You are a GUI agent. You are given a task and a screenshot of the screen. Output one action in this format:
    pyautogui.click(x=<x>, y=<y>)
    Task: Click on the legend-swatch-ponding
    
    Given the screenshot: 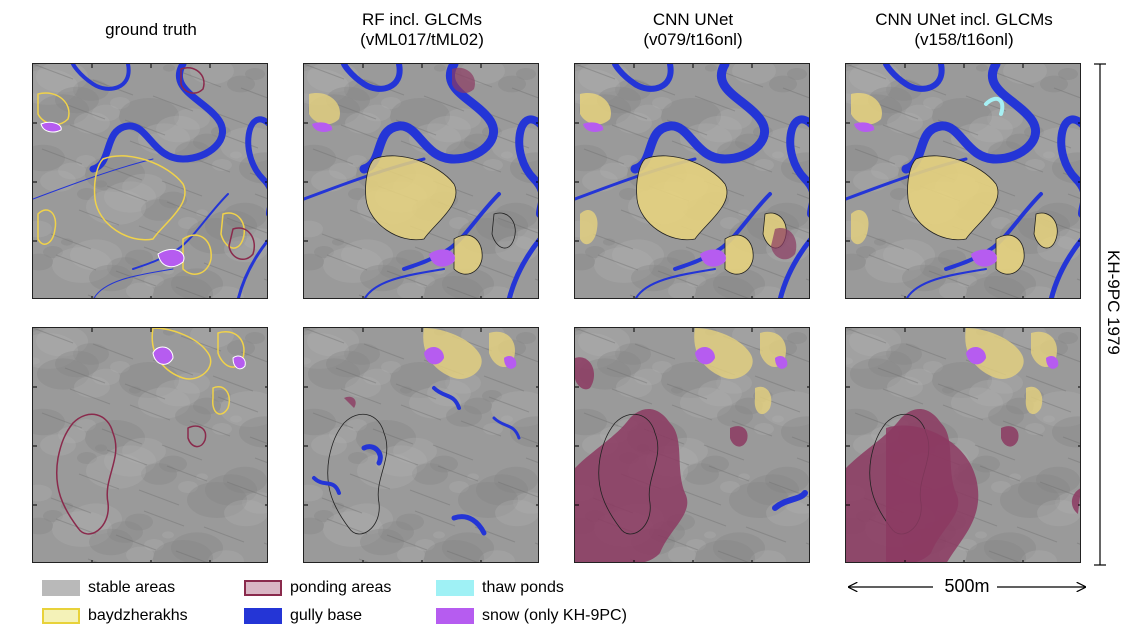 What is the action you would take?
    pyautogui.click(x=263, y=588)
    